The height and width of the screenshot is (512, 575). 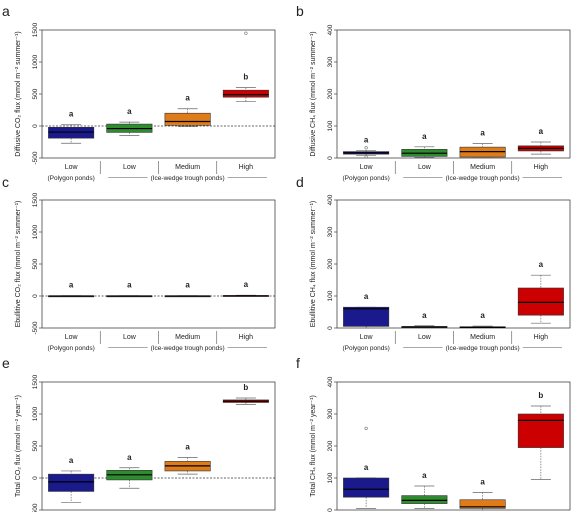 What do you see at coordinates (6, 363) in the screenshot?
I see `panel-label: e` at bounding box center [6, 363].